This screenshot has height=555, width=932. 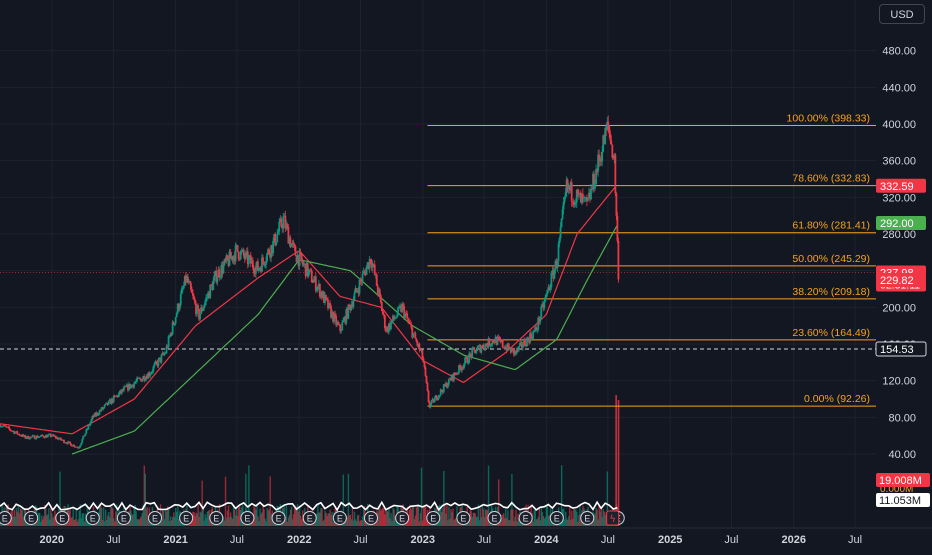 What do you see at coordinates (902, 14) in the screenshot?
I see `currency-selector-button: USD` at bounding box center [902, 14].